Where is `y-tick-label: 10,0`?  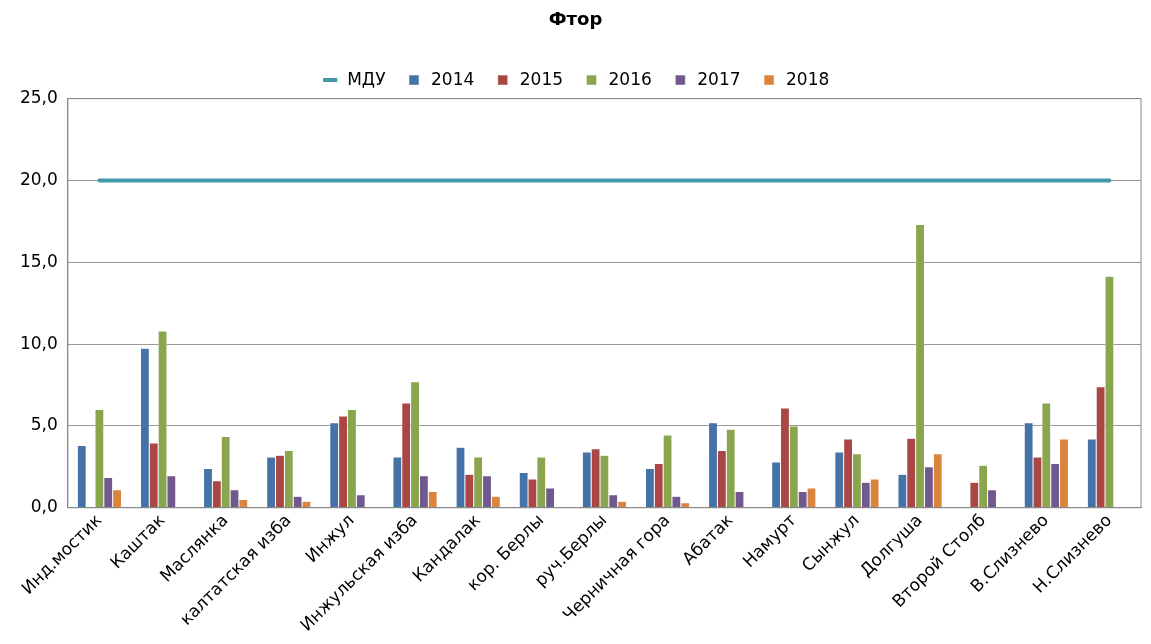
y-tick-label: 10,0 is located at coordinates (38, 342).